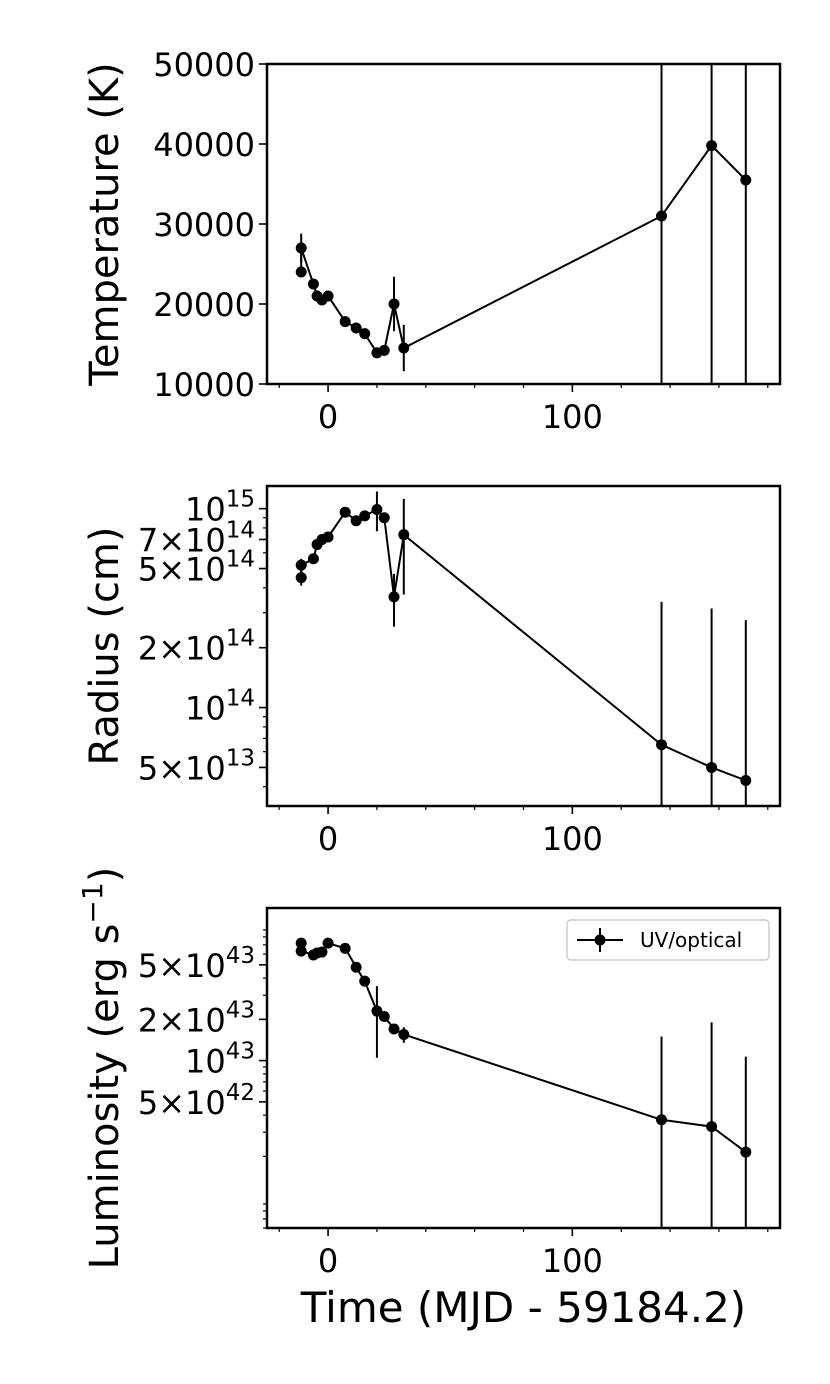  I want to click on y-tick-label: 20000, so click(204, 305).